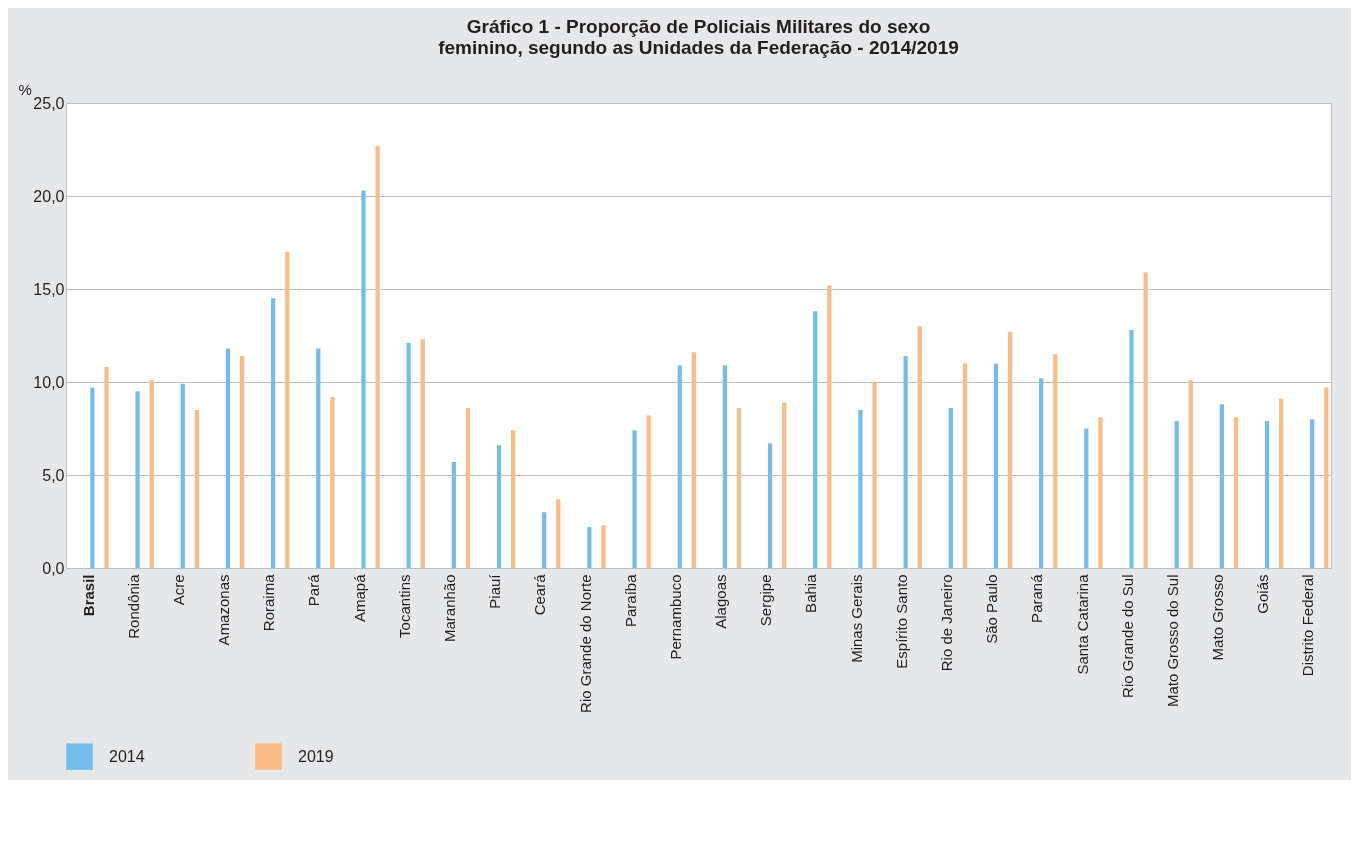 This screenshot has height=846, width=1358. I want to click on x-tick-label: Pará, so click(314, 590).